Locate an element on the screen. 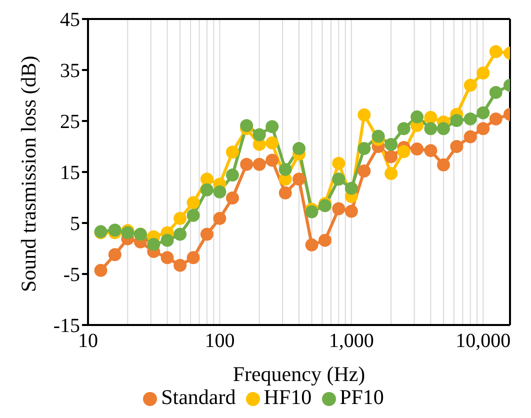  y-tick-label: -5 is located at coordinates (71, 275).